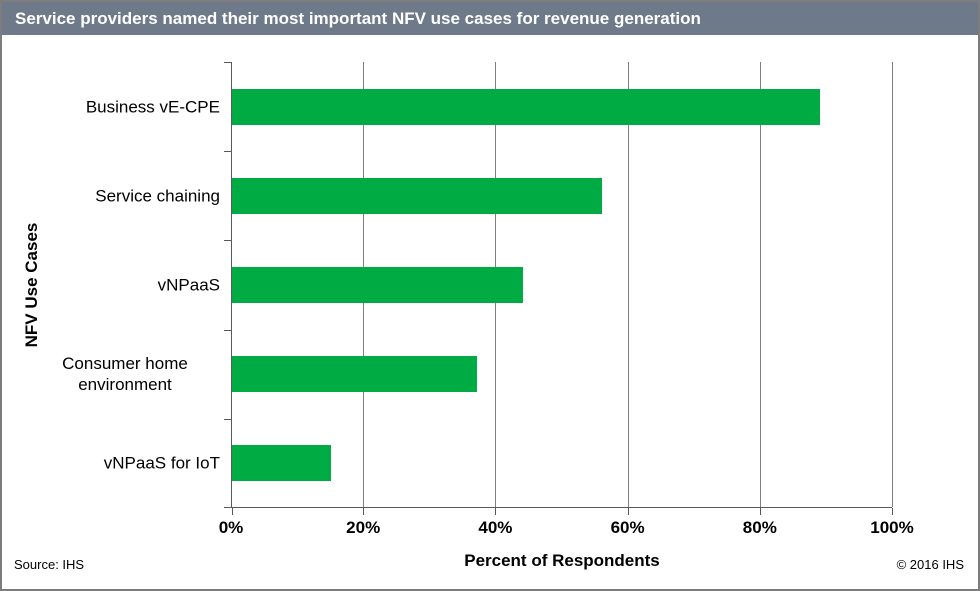  What do you see at coordinates (31, 285) in the screenshot?
I see `y-axis-title: NFV Use Cases` at bounding box center [31, 285].